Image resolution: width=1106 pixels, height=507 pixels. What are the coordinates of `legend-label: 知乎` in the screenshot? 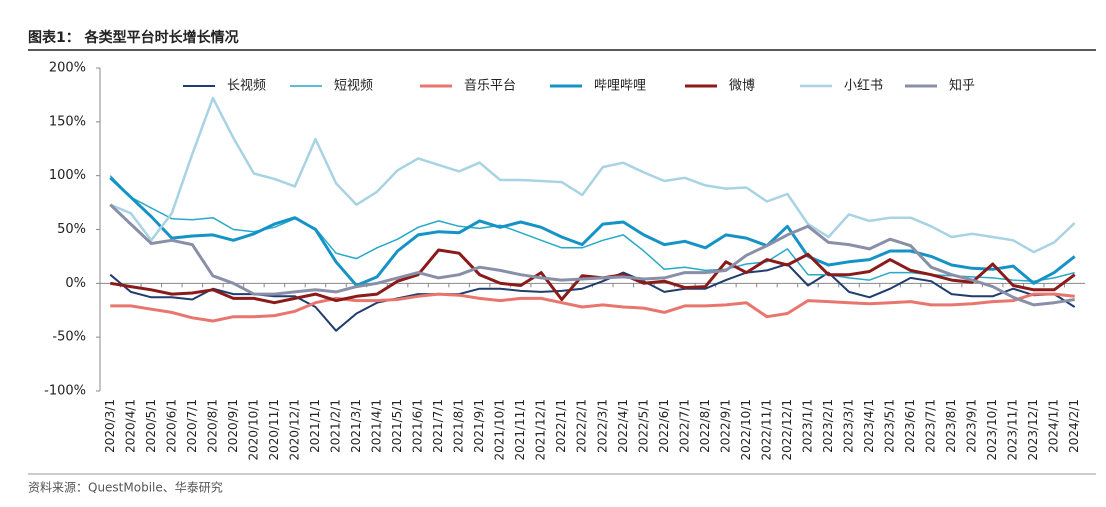 It's located at (962, 86).